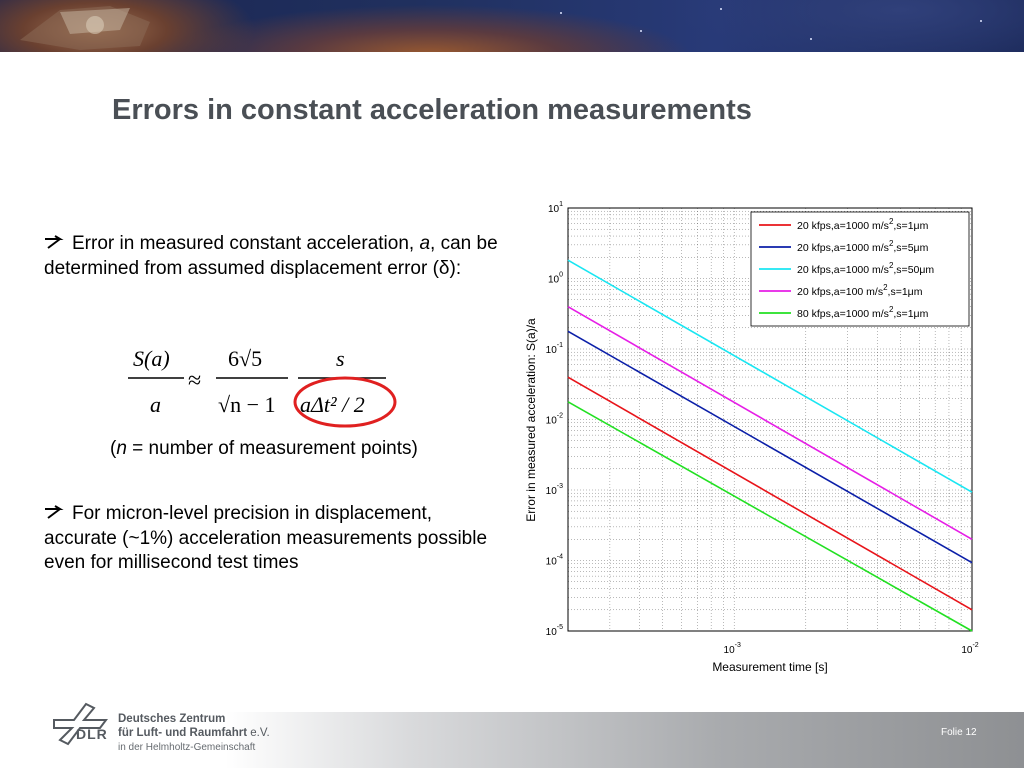 The image size is (1024, 768). I want to click on highlight-circle, so click(345, 402).